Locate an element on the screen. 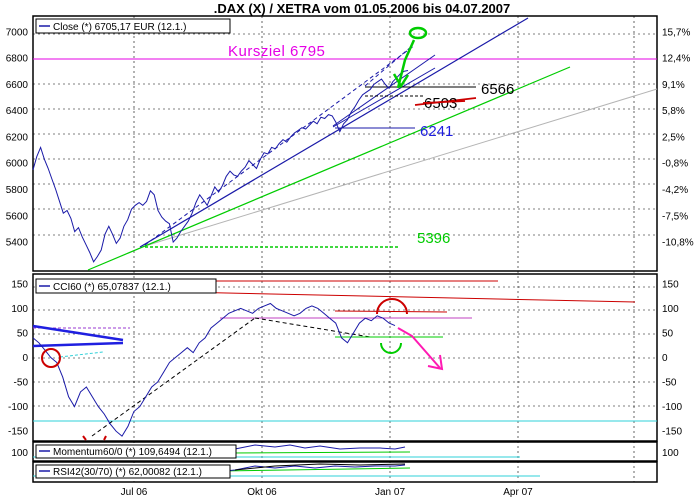  cci-legend-text: CCI60 (*) 65,07837 (12.1.) is located at coordinates (112, 287).